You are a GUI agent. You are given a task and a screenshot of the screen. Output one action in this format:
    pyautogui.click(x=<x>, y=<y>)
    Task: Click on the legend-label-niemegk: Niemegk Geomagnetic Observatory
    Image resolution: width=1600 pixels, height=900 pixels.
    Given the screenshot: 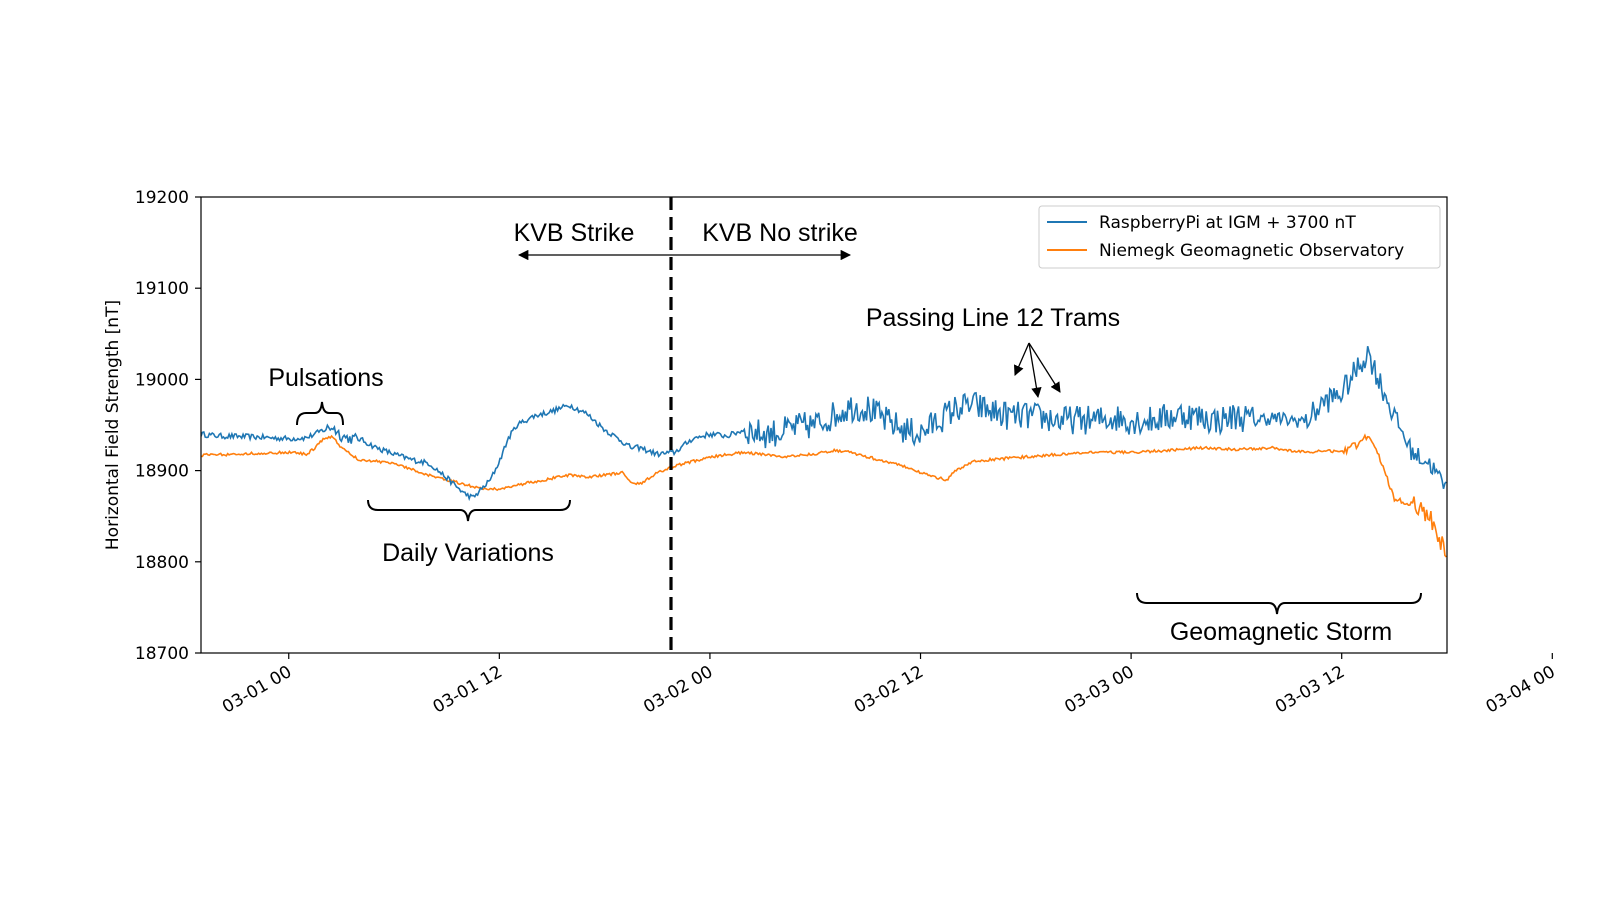 What is the action you would take?
    pyautogui.click(x=1251, y=251)
    